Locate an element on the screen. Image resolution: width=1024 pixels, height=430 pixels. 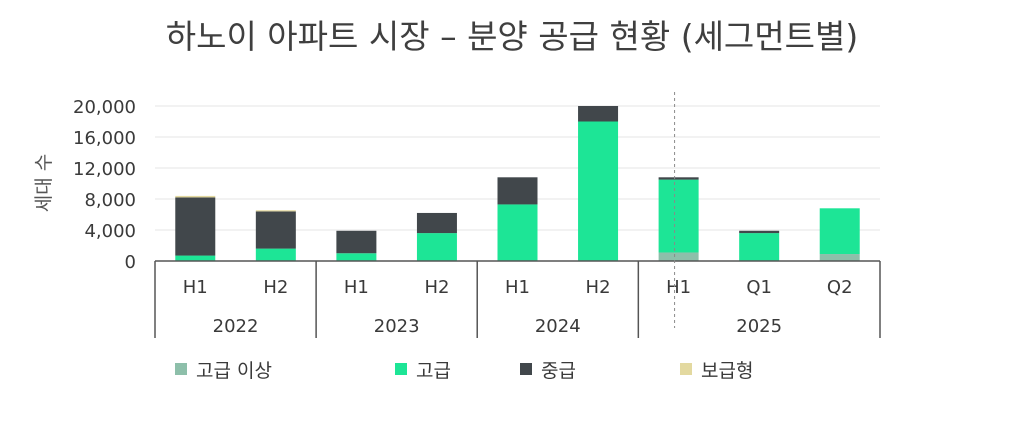
y-tick-label: 20,000 is located at coordinates (104, 107).